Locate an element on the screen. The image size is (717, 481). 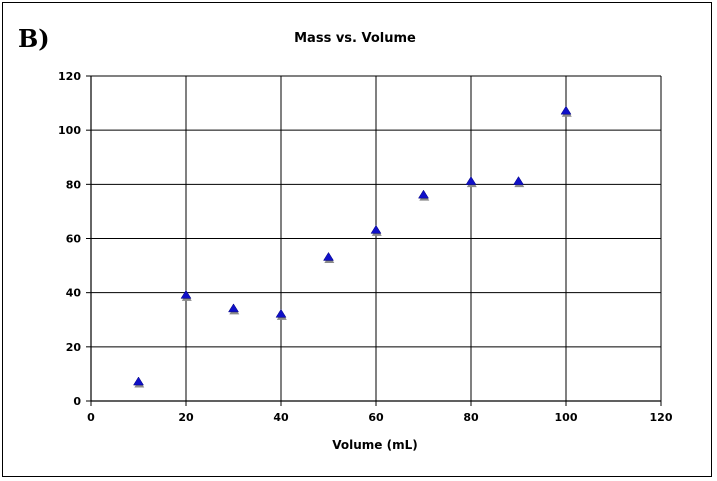
x-tick-label: 20 is located at coordinates (186, 417).